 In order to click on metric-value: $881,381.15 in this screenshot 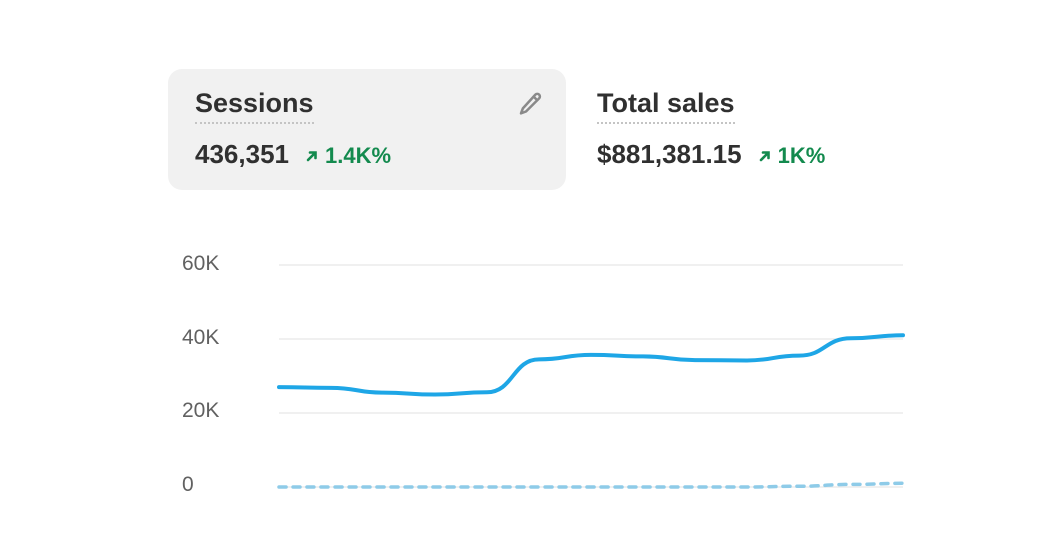, I will do `click(669, 154)`.